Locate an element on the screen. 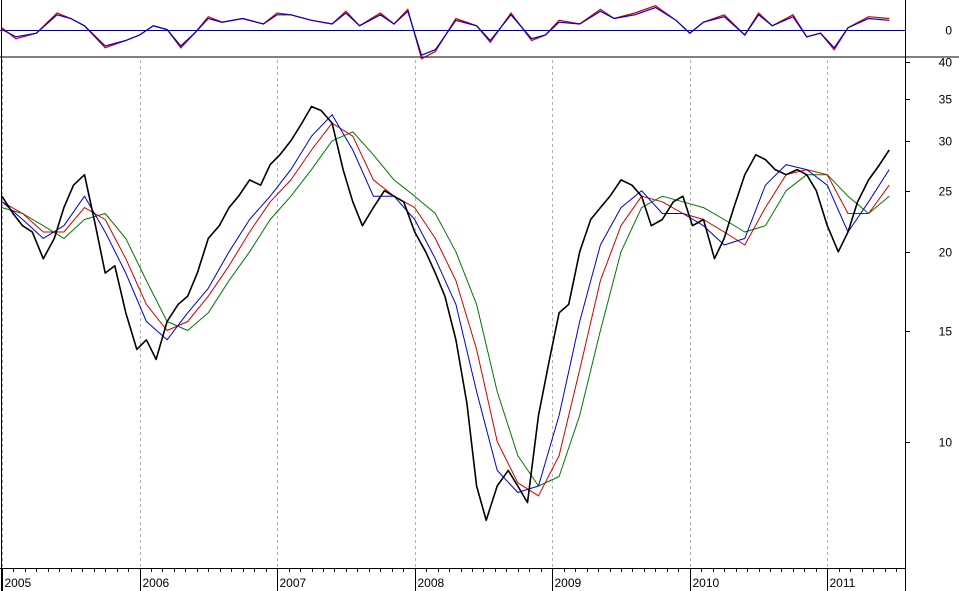 This screenshot has width=959, height=591. x-tick-label: 2011 is located at coordinates (843, 583).